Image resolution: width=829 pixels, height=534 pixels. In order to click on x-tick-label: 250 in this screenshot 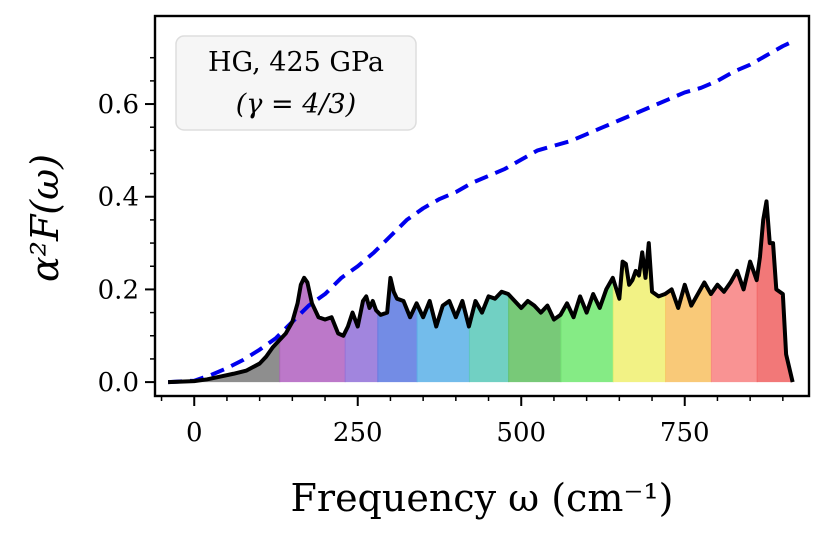, I will do `click(358, 433)`.